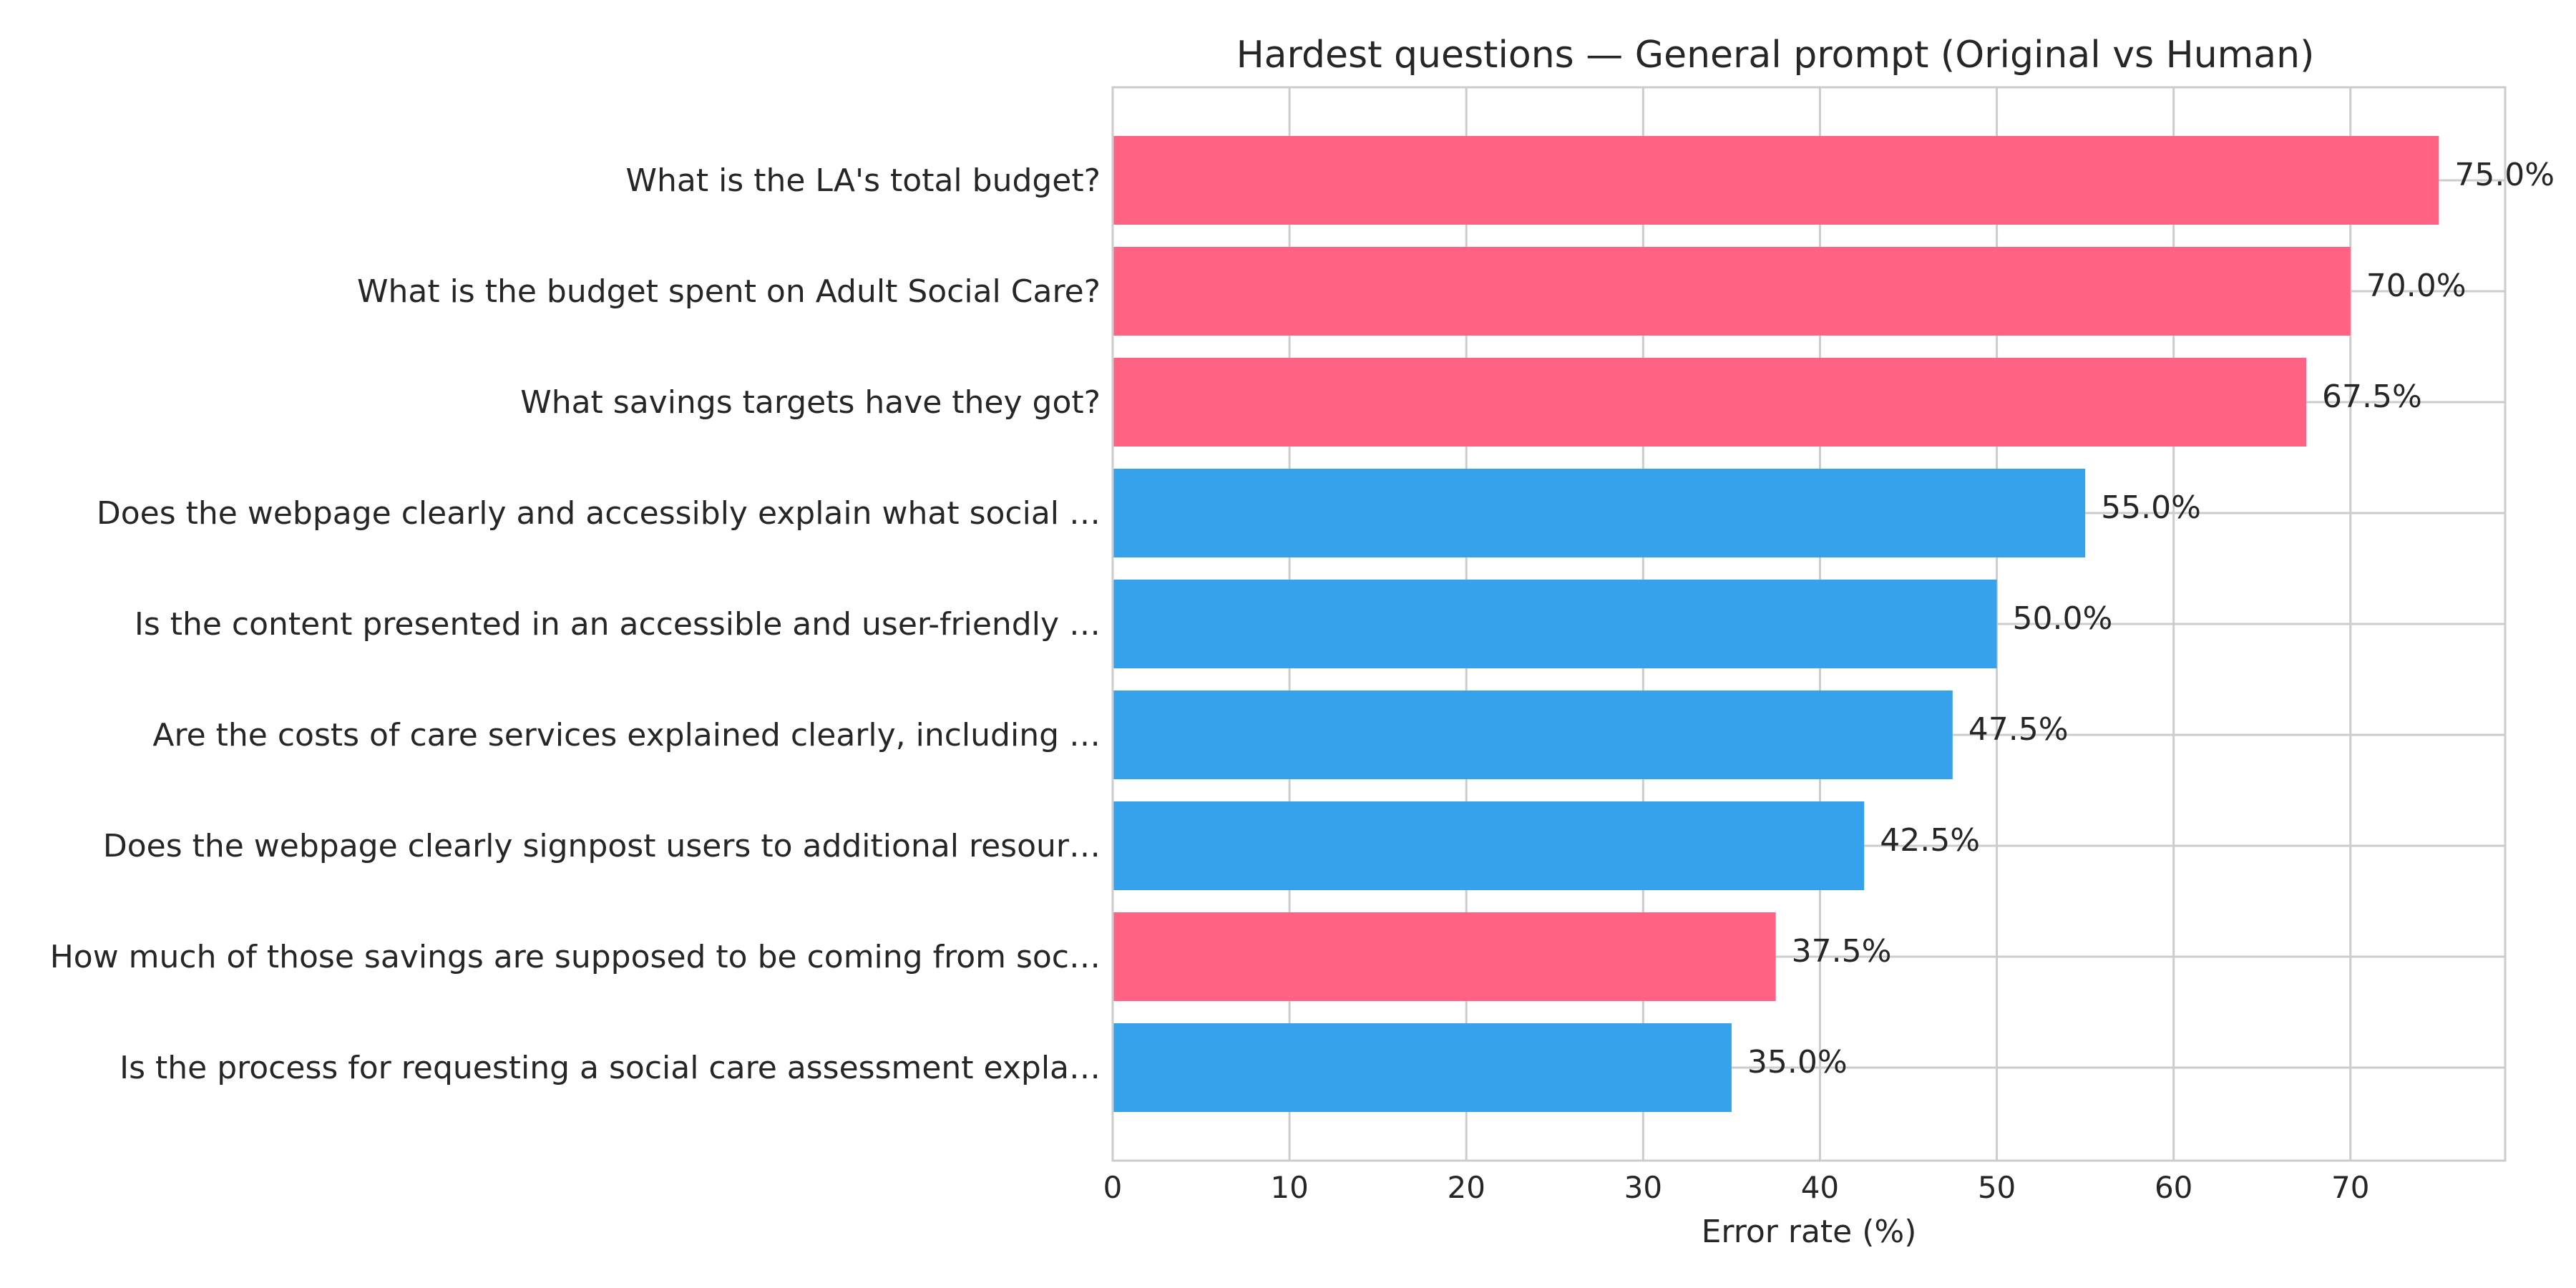 The image size is (2576, 1288). What do you see at coordinates (1820, 1187) in the screenshot?
I see `x-tick-label: 40` at bounding box center [1820, 1187].